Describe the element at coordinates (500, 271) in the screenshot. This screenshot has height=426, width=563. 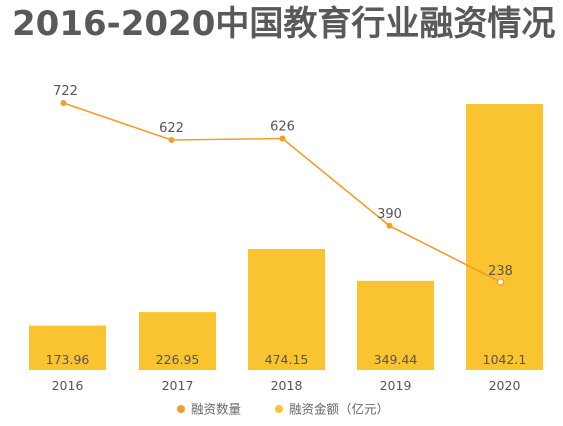
I see `line-value-label-2020: 238` at that location.